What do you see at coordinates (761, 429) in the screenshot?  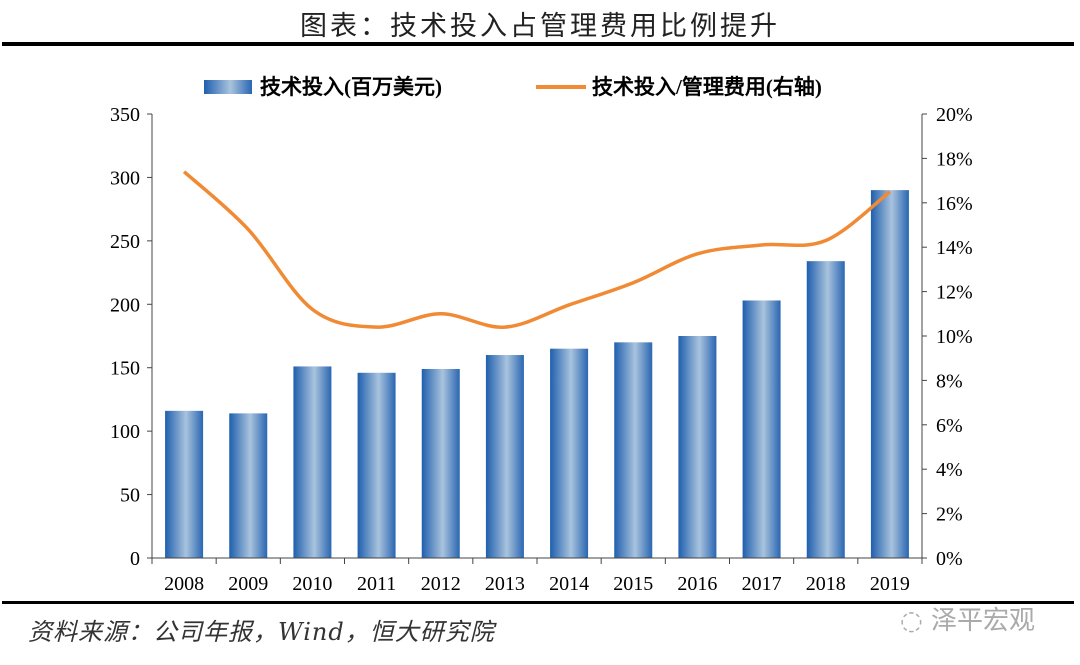 I see `bar-2017` at bounding box center [761, 429].